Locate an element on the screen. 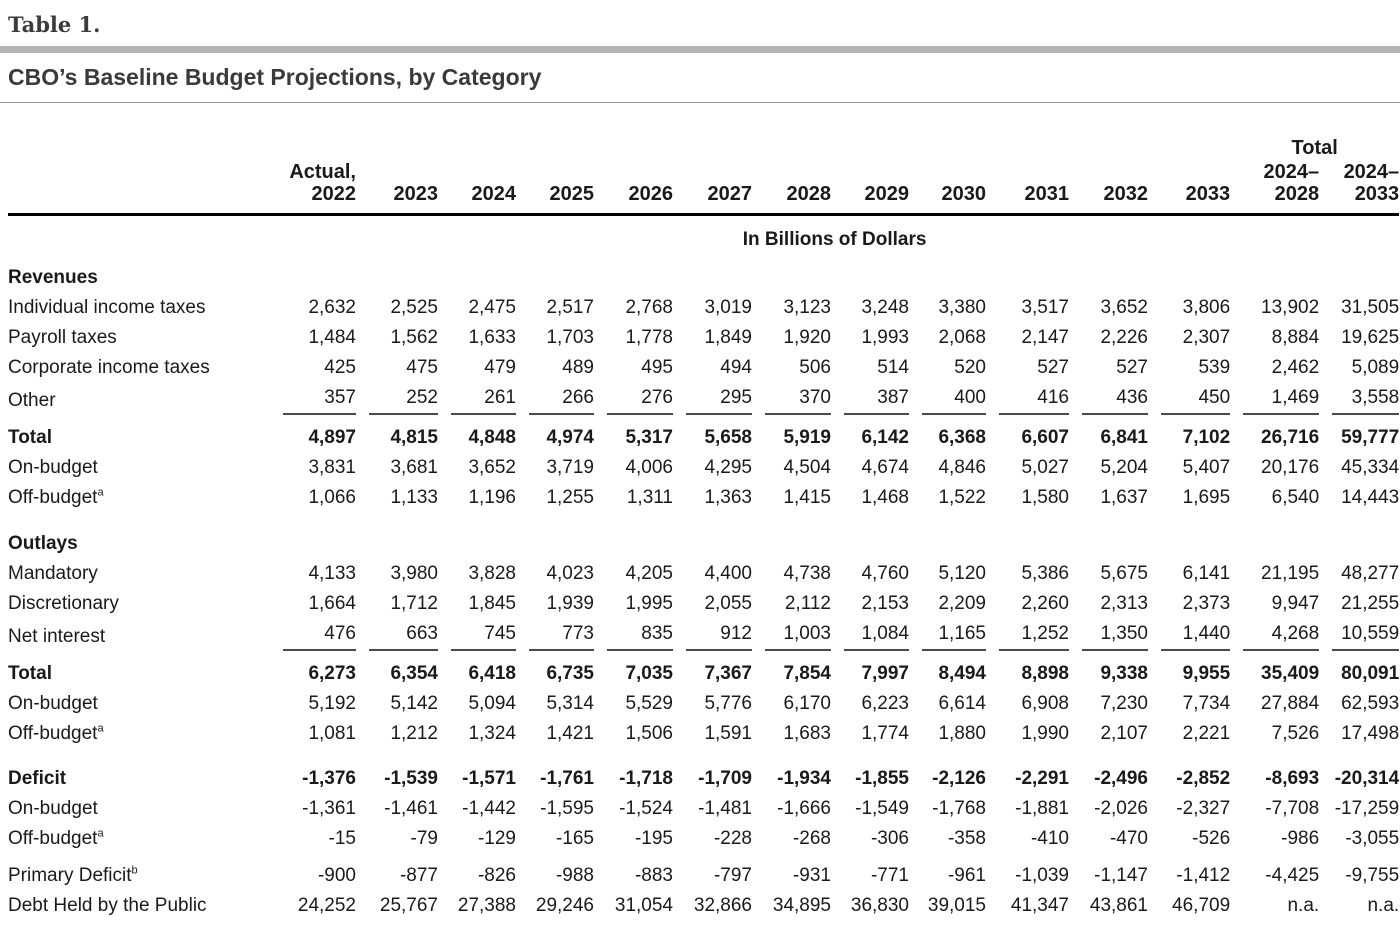 This screenshot has width=1400, height=936. section-row: Outlays is located at coordinates (703, 543).